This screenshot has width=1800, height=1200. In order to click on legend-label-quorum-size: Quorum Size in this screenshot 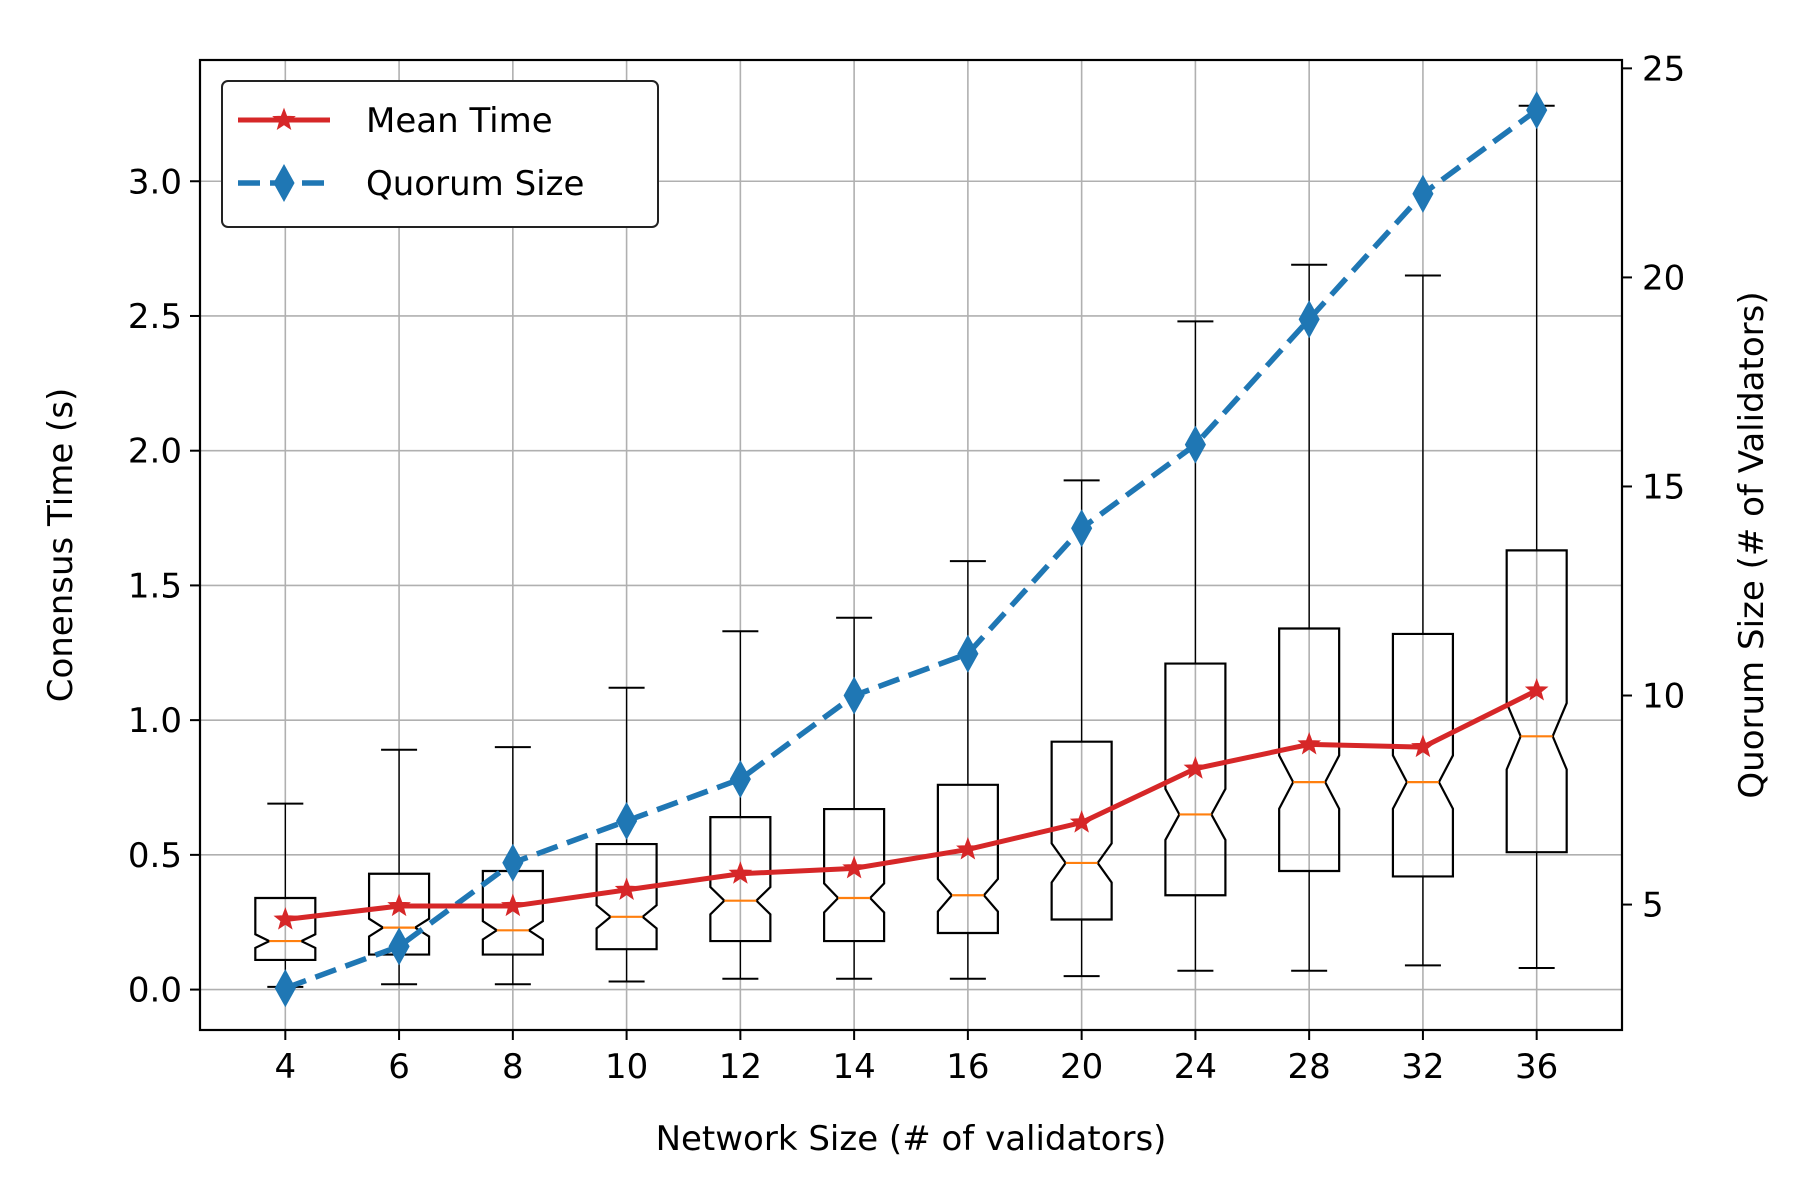, I will do `click(475, 184)`.